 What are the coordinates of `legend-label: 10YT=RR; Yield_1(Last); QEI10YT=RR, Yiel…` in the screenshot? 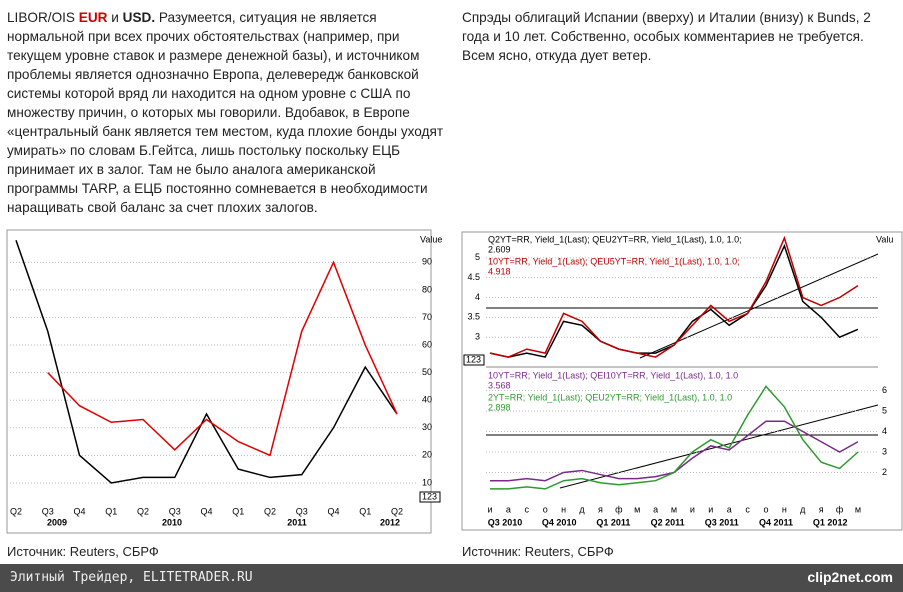 It's located at (613, 375).